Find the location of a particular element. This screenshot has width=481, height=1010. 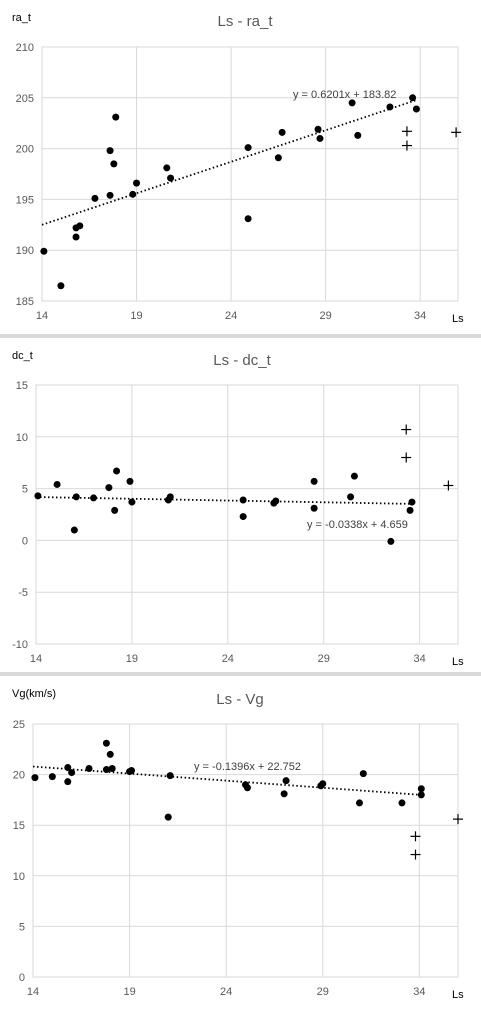

y-tick-label: 190 is located at coordinates (25, 251).